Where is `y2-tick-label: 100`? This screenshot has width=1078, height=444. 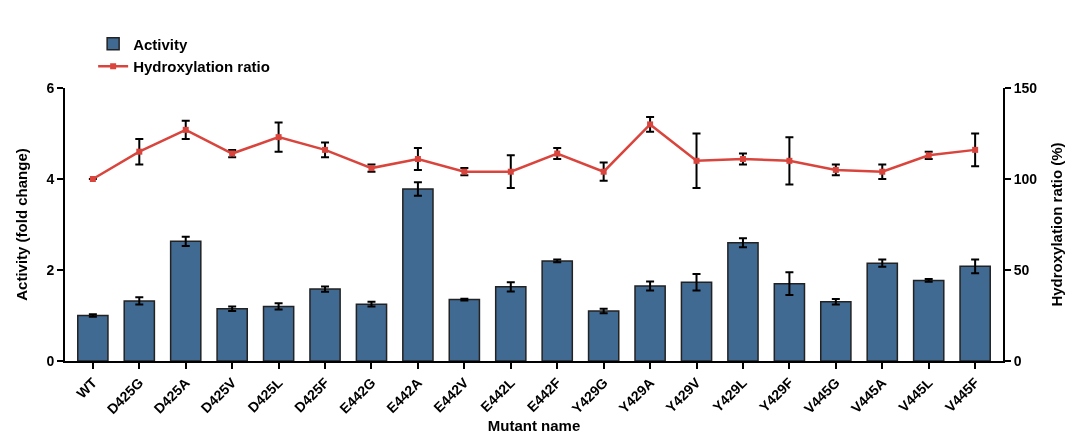 y2-tick-label: 100 is located at coordinates (1025, 178).